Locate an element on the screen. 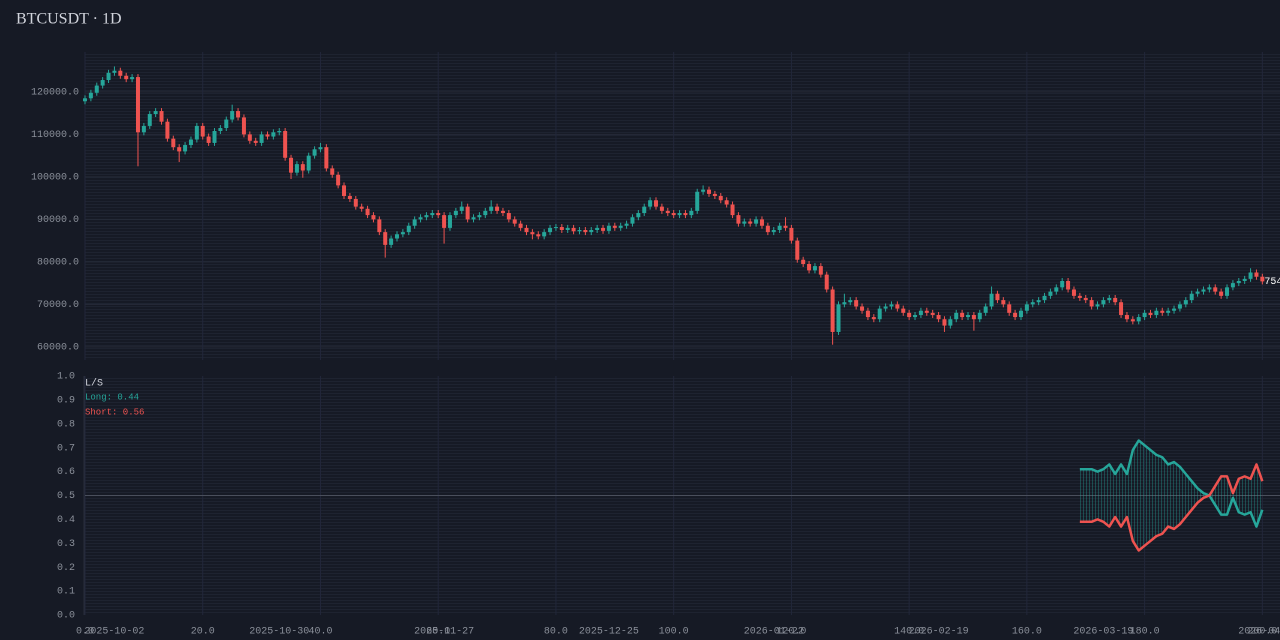 The height and width of the screenshot is (640, 1280). y-tick-label: 110000.0 is located at coordinates (55, 135).